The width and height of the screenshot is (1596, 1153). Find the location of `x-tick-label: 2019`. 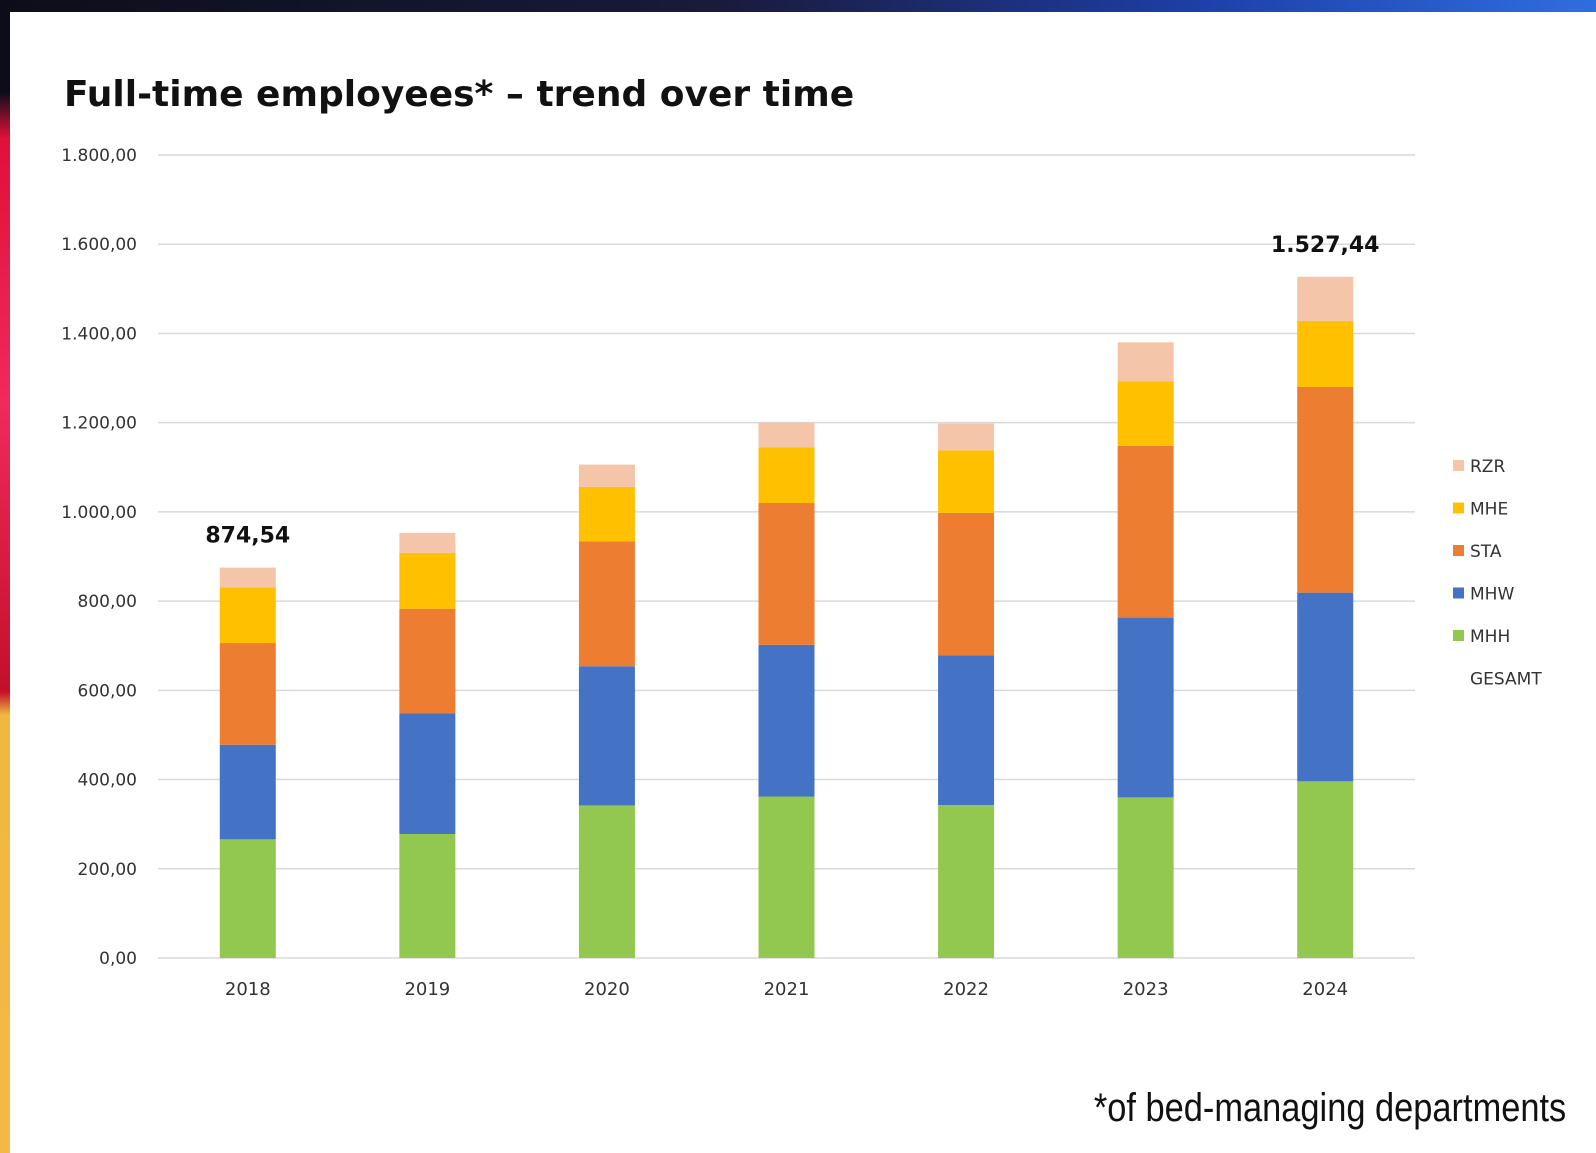

x-tick-label: 2019 is located at coordinates (427, 989).